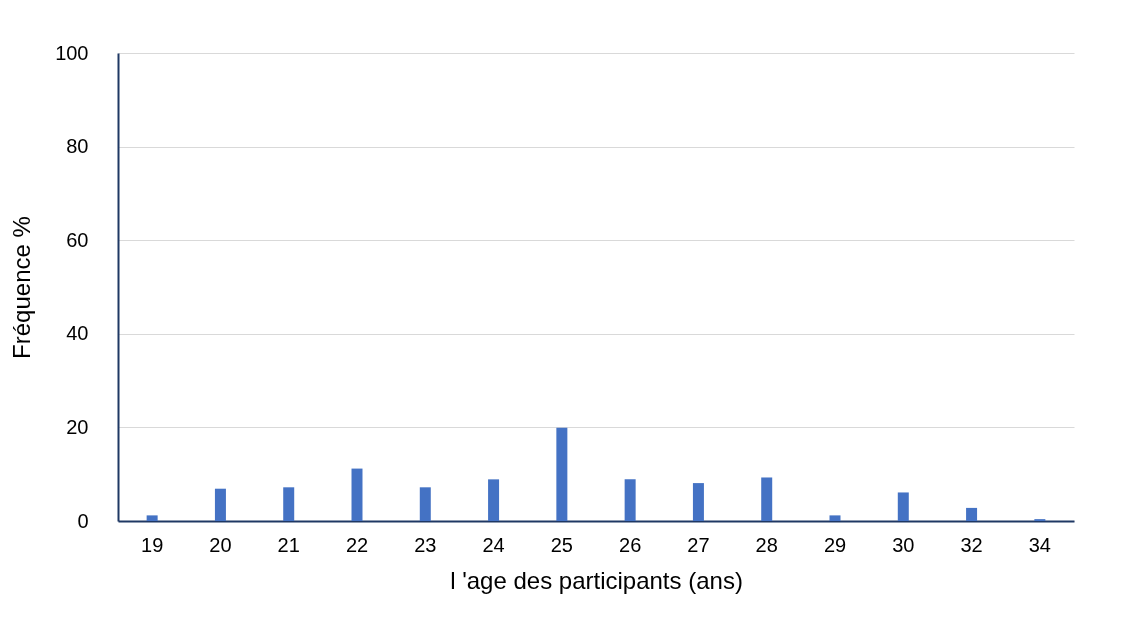  I want to click on y-axis-title: Fréquence %, so click(22, 287).